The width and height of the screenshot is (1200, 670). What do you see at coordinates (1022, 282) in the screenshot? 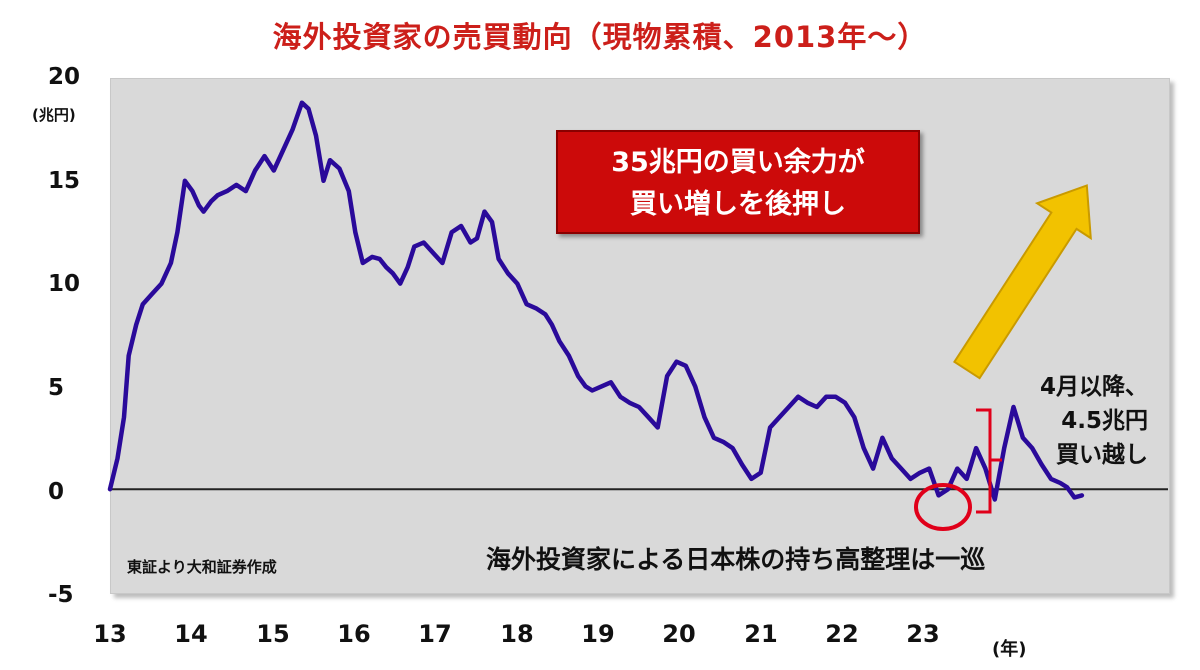
I see `up-arrow-icon` at bounding box center [1022, 282].